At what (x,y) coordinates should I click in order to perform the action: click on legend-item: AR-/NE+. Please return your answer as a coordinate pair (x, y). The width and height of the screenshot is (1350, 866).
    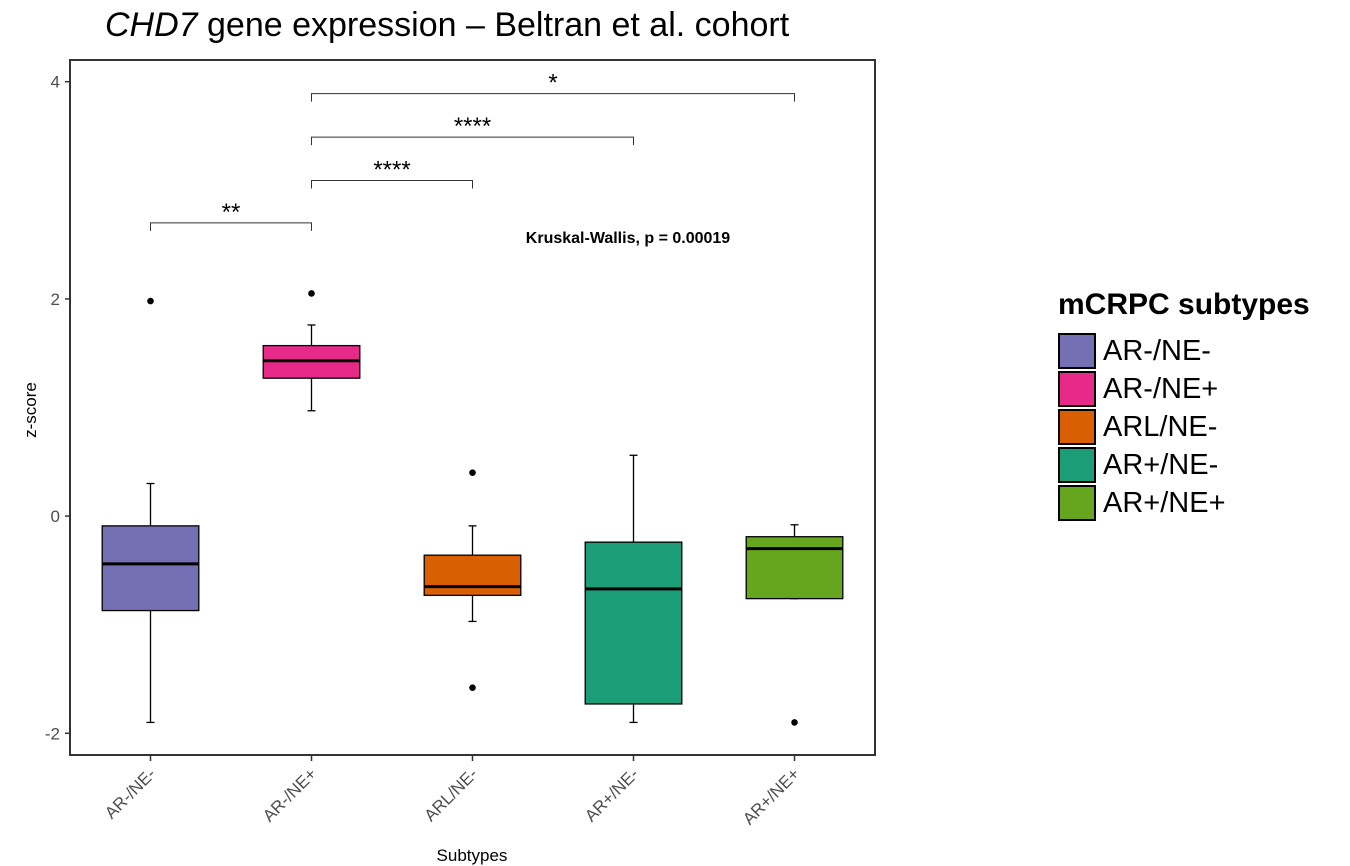
    Looking at the image, I should click on (1184, 389).